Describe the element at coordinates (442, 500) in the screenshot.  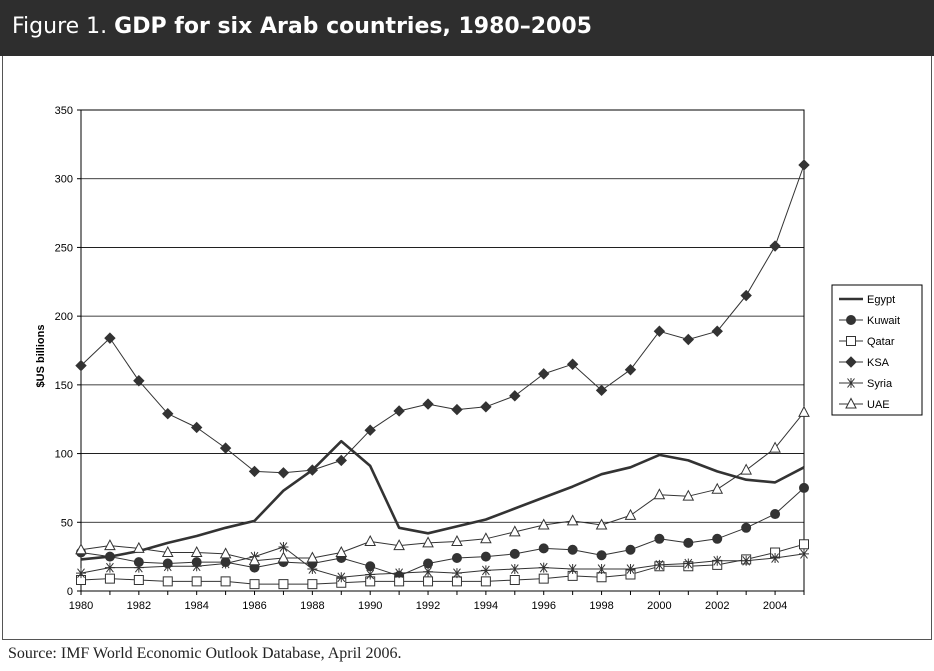
I see `series-egypt` at that location.